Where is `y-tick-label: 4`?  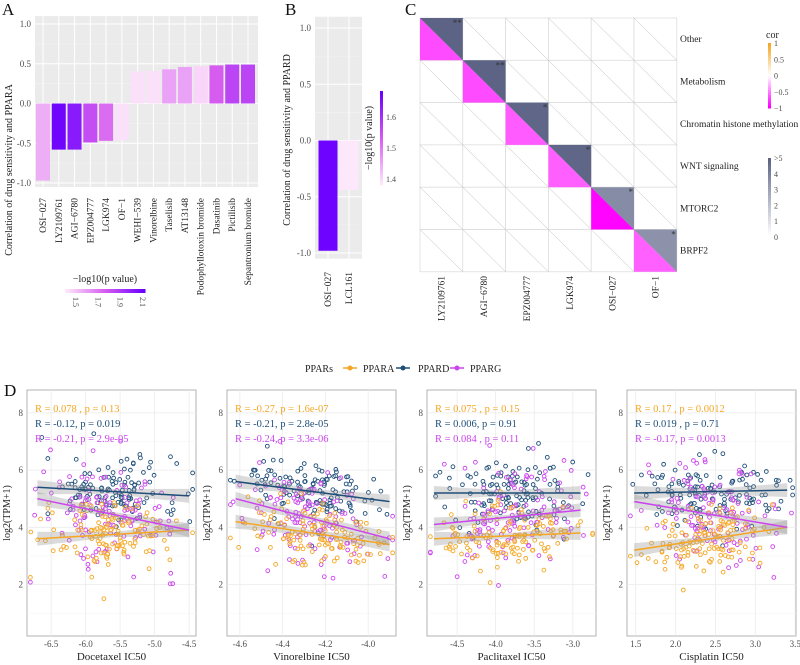 y-tick-label: 4 is located at coordinates (421, 527).